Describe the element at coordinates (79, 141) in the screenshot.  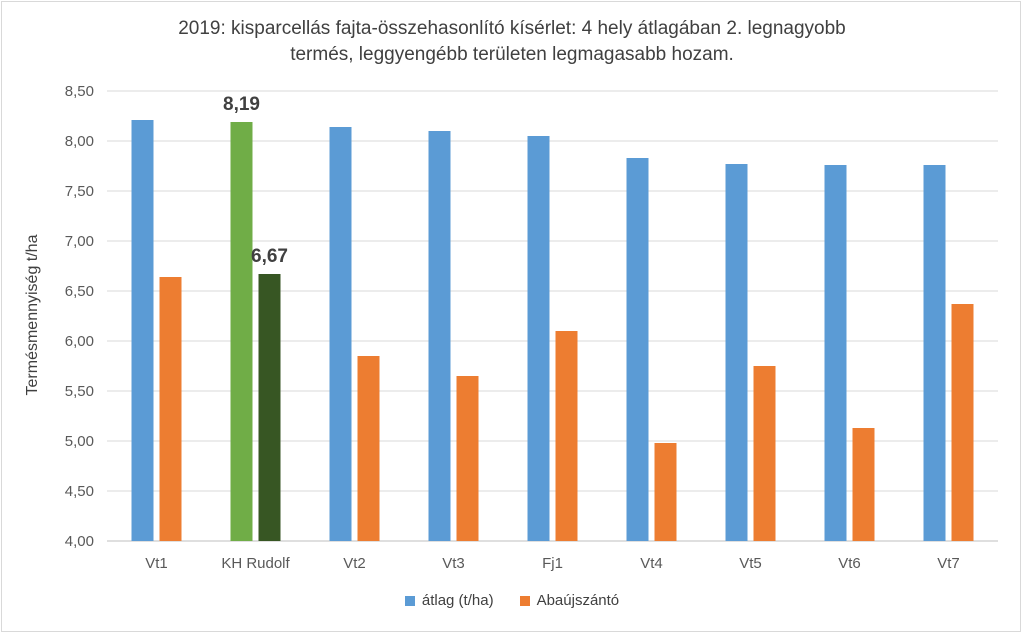
I see `y-tick-label: 8,00` at that location.